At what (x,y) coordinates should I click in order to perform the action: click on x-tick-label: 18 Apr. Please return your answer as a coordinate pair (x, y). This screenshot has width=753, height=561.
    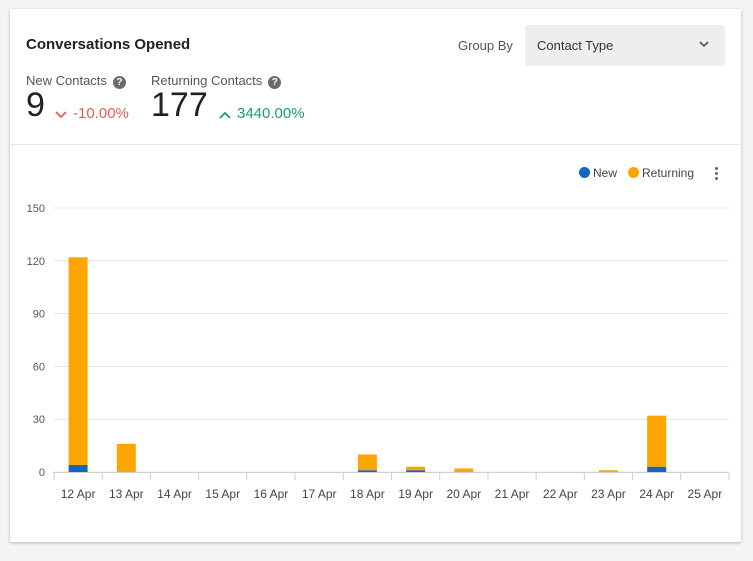
    Looking at the image, I should click on (367, 494).